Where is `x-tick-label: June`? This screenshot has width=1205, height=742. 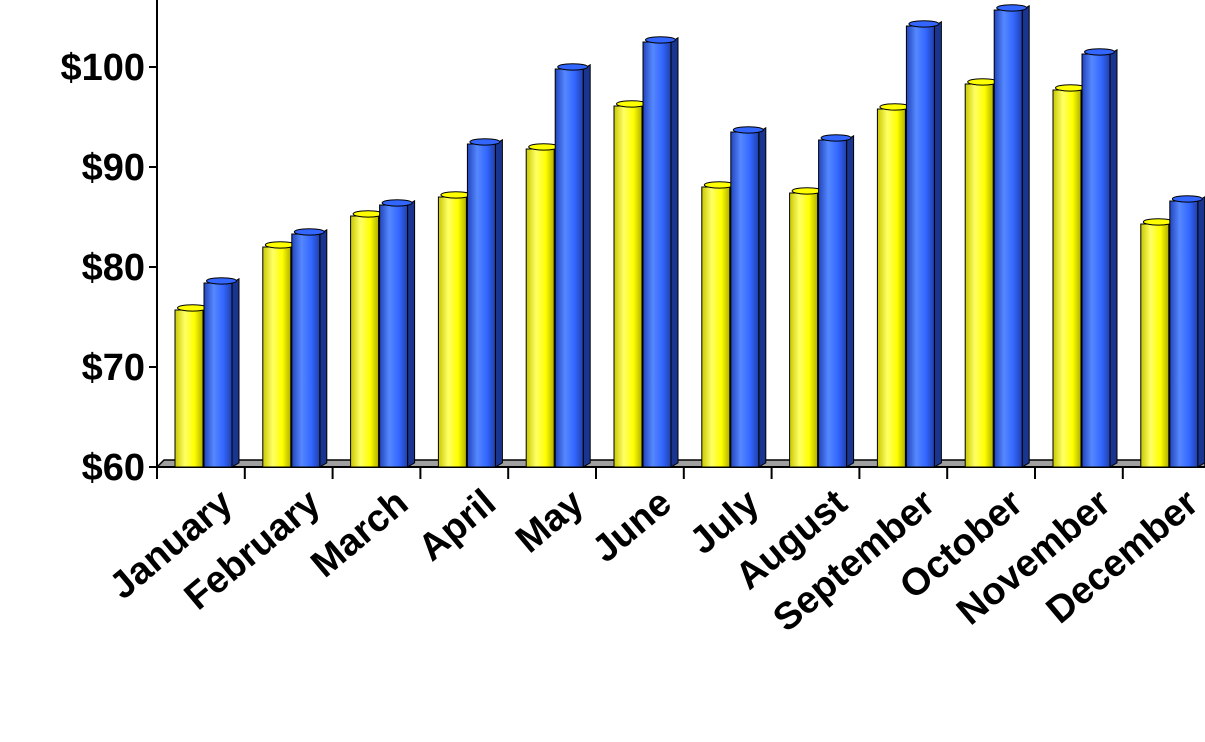
x-tick-label: June is located at coordinates (632, 526).